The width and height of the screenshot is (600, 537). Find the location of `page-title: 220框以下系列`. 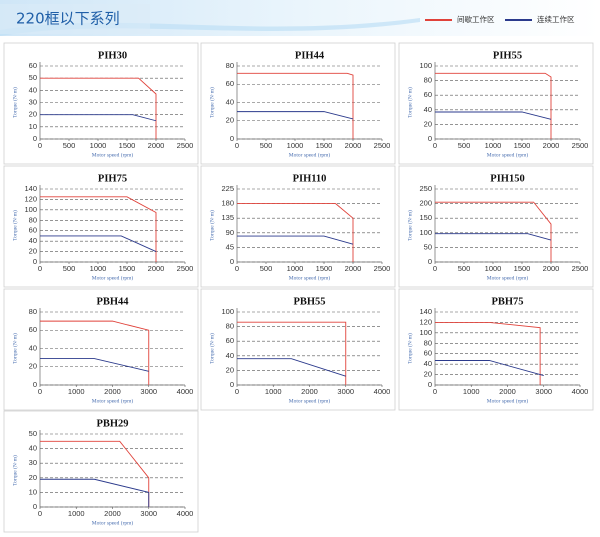

page-title: 220框以下系列 is located at coordinates (68, 19).